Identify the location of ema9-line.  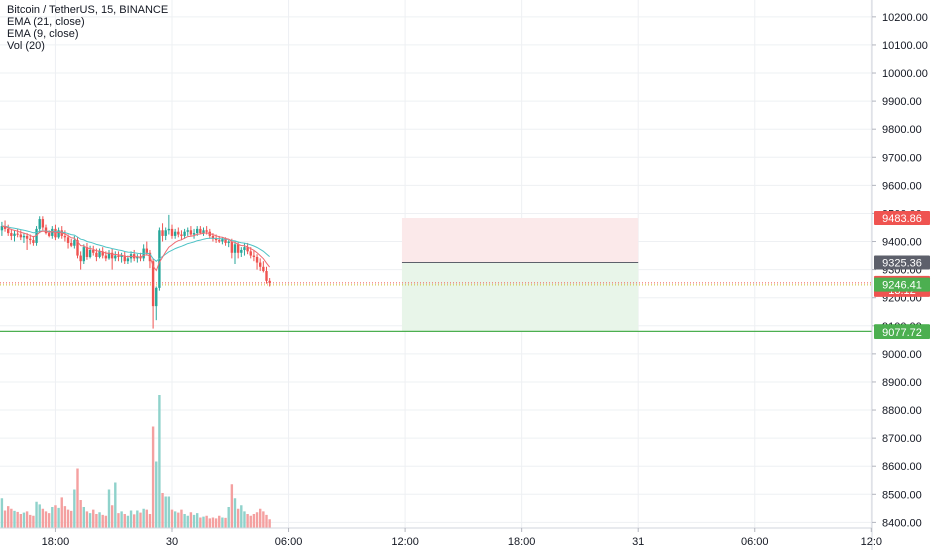
(135, 248).